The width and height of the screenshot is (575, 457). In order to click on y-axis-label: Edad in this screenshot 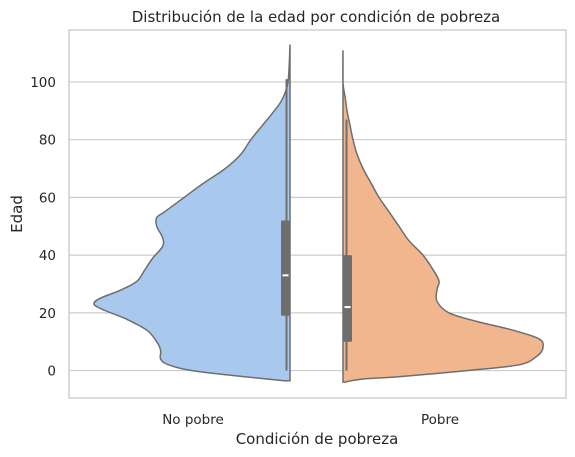, I will do `click(17, 214)`.